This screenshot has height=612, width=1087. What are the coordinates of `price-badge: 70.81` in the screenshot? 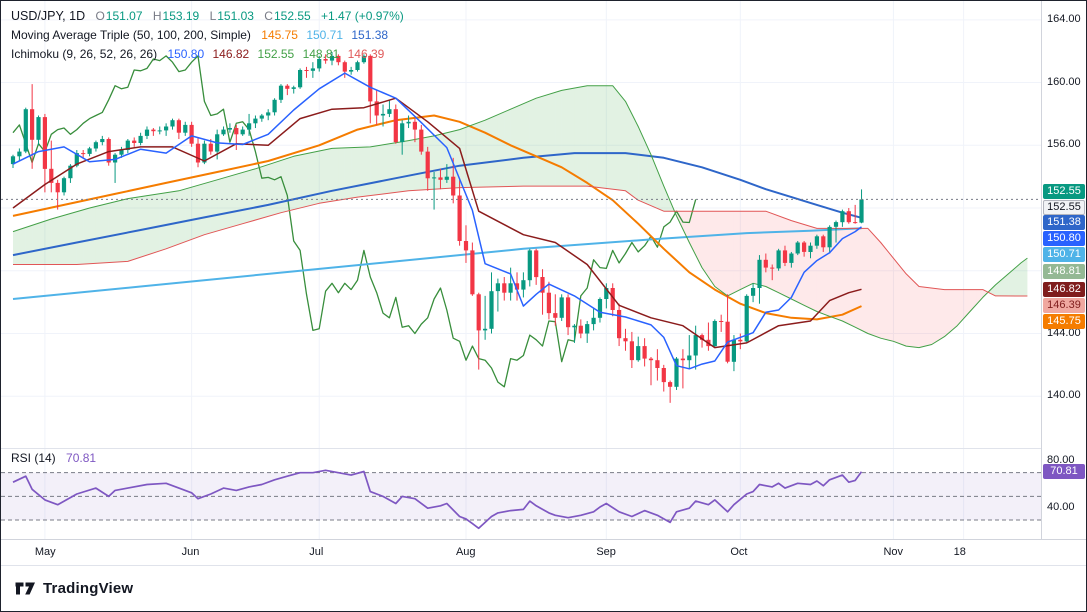 It's located at (1064, 472).